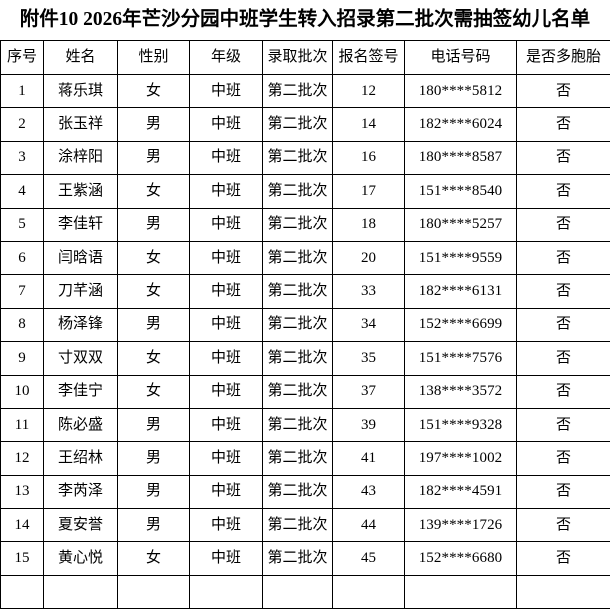 The width and height of the screenshot is (610, 609). What do you see at coordinates (81, 491) in the screenshot?
I see `cell-name: 李芮泽` at bounding box center [81, 491].